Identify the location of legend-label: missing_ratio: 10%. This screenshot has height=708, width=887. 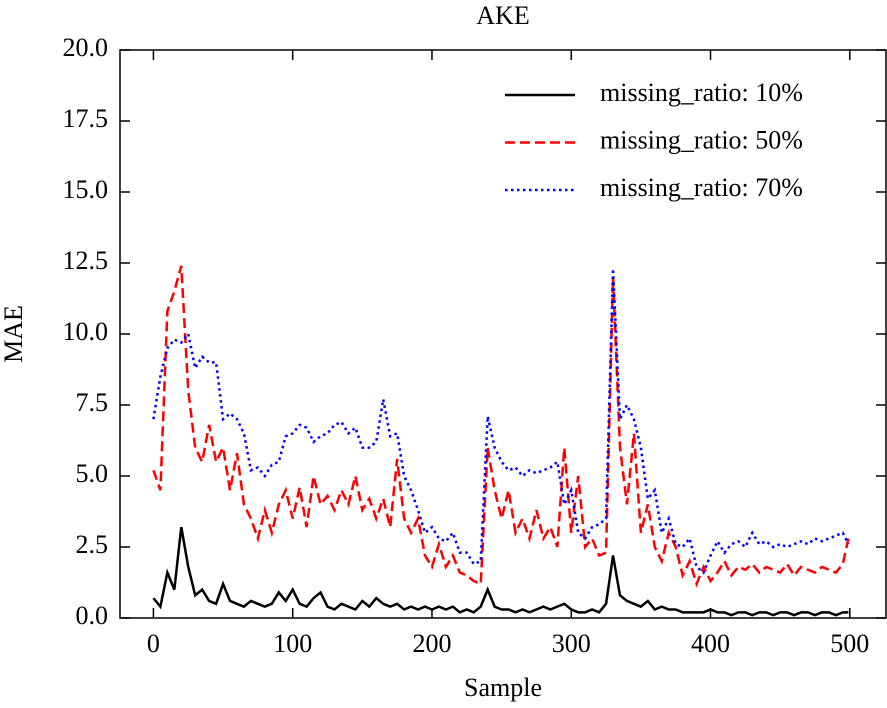
(701, 92).